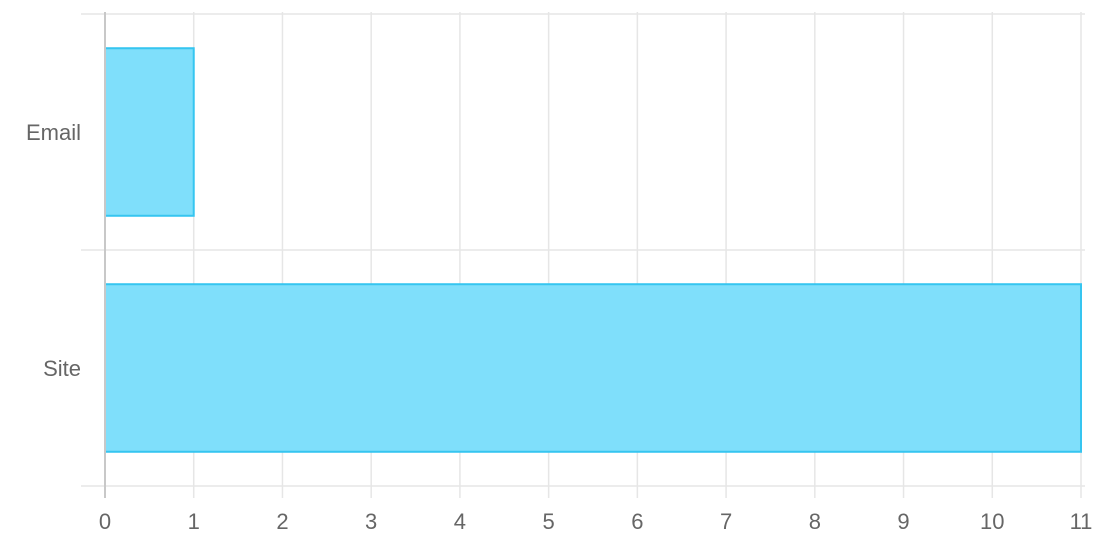  I want to click on x-tick-label: 7, so click(726, 521).